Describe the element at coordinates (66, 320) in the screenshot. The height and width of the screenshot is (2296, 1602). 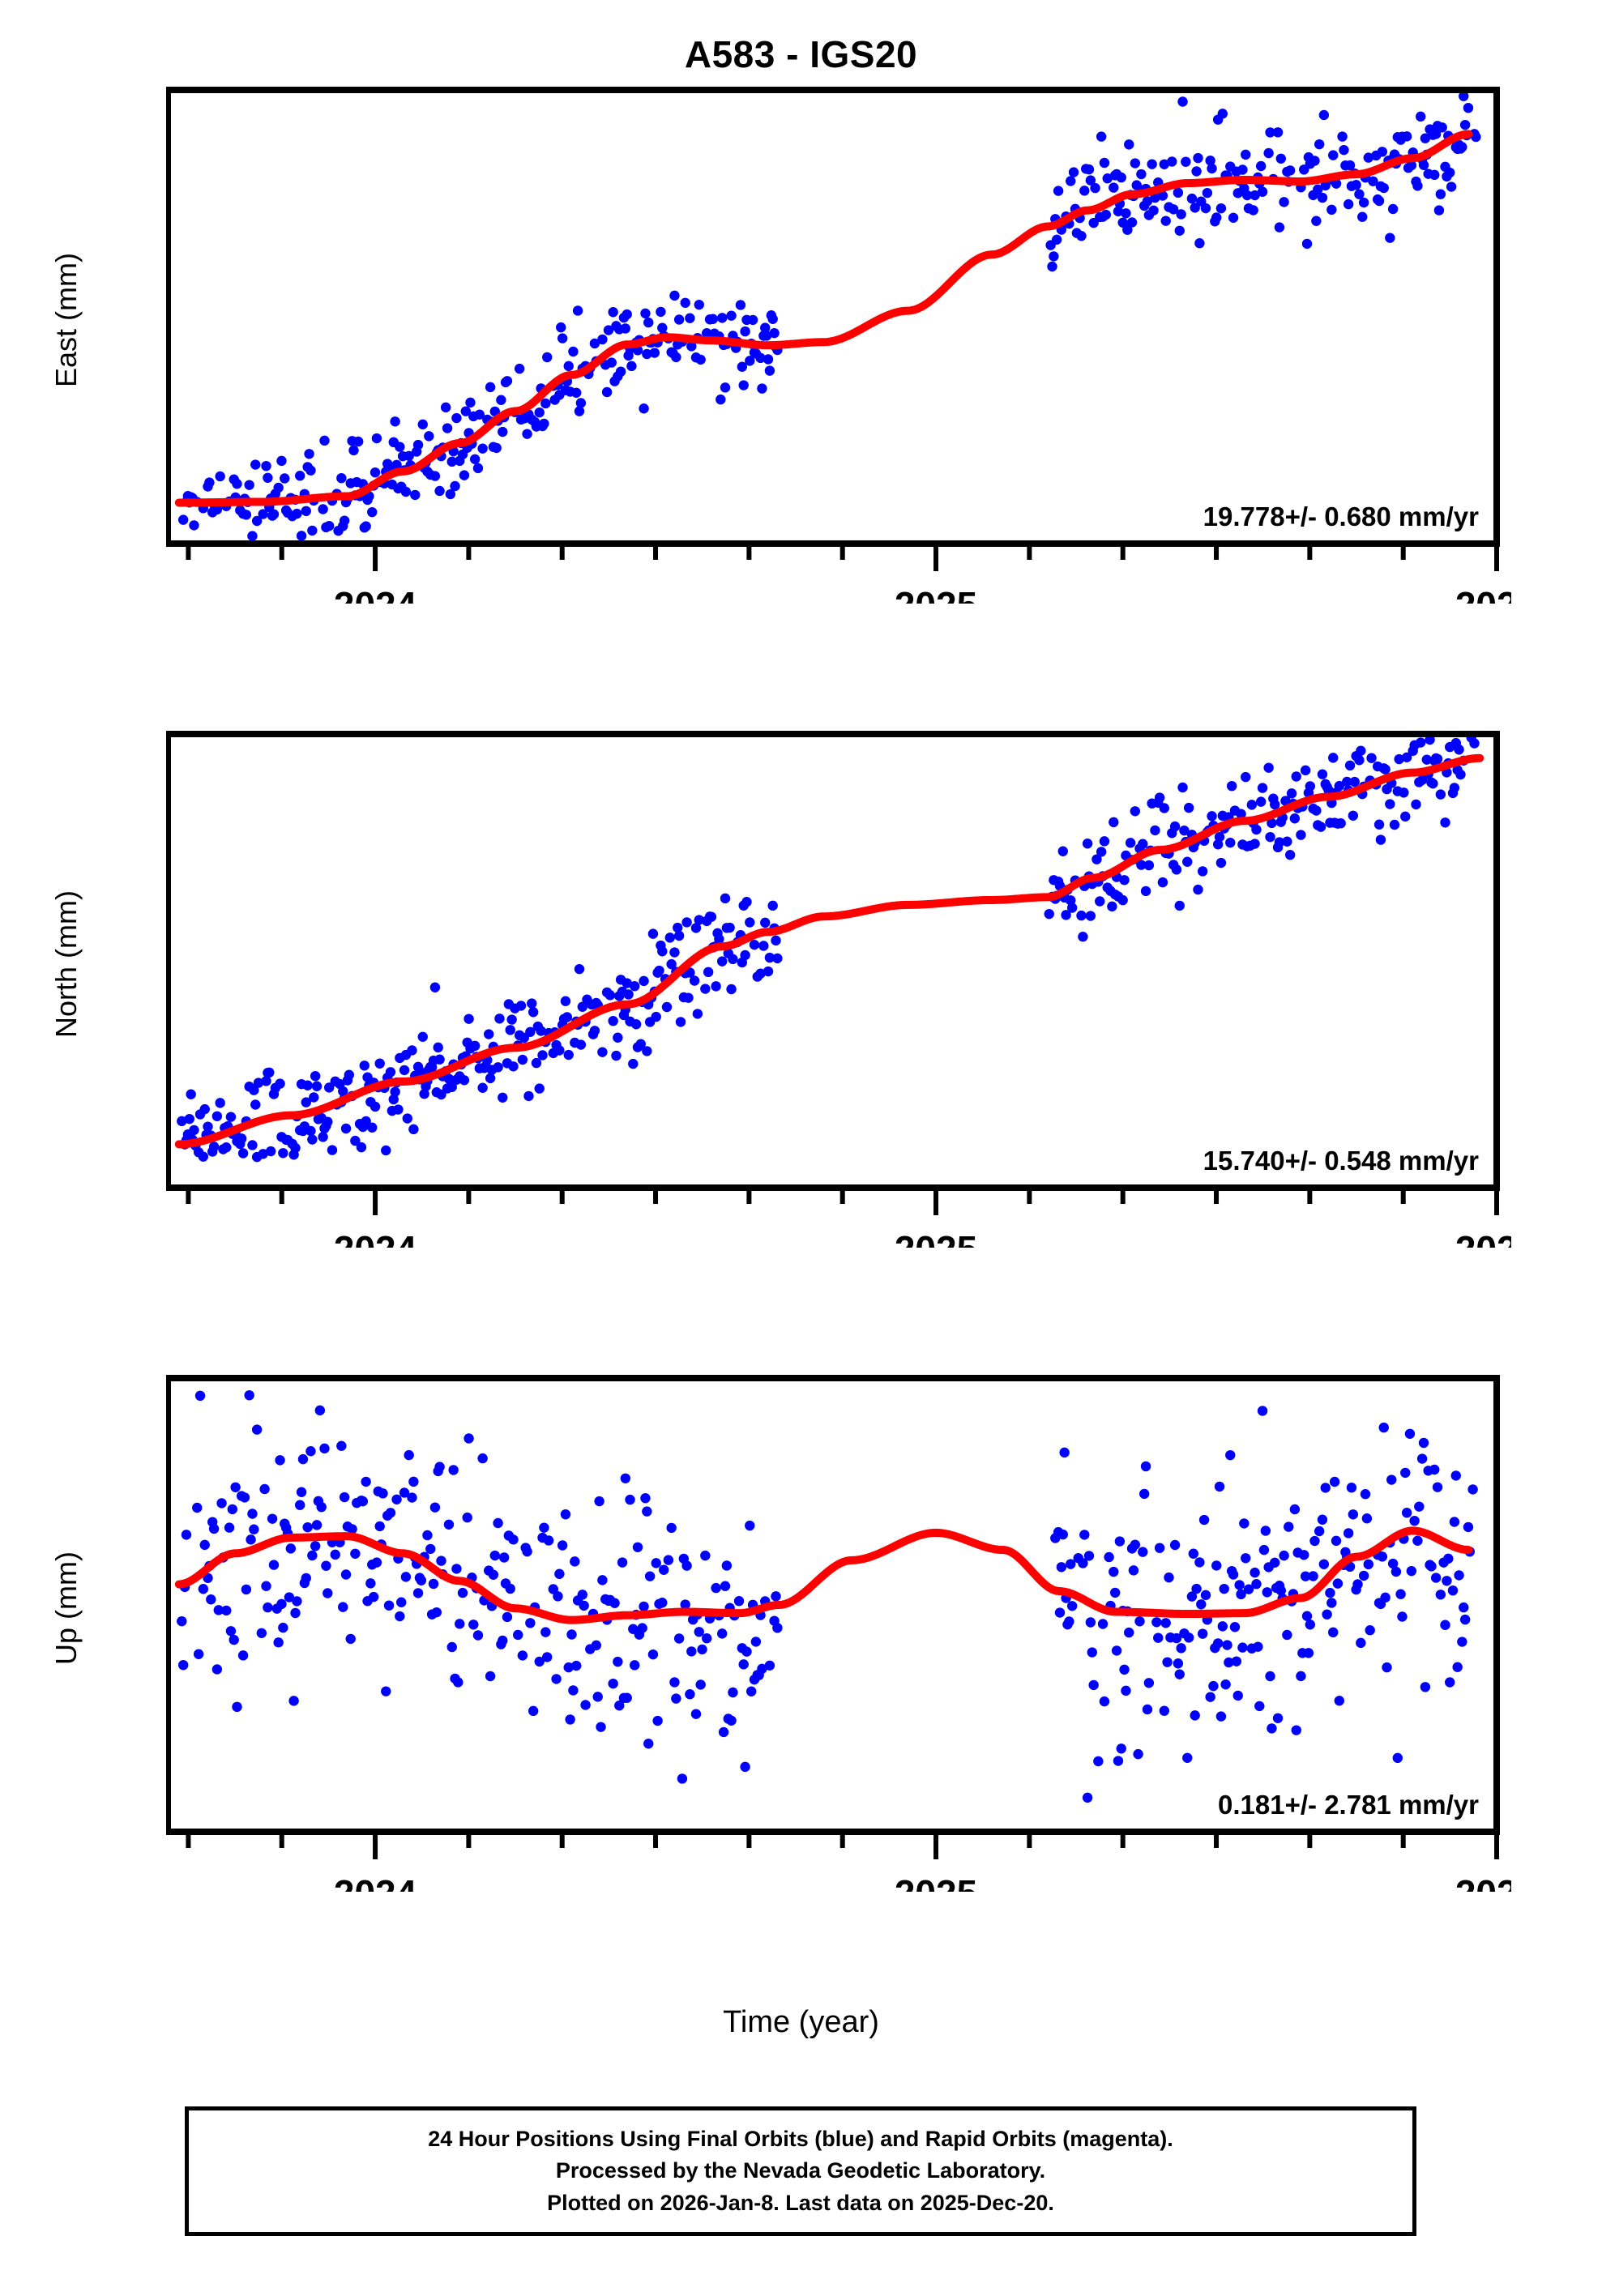
I see `y-axis-label-east: East (mm)` at that location.